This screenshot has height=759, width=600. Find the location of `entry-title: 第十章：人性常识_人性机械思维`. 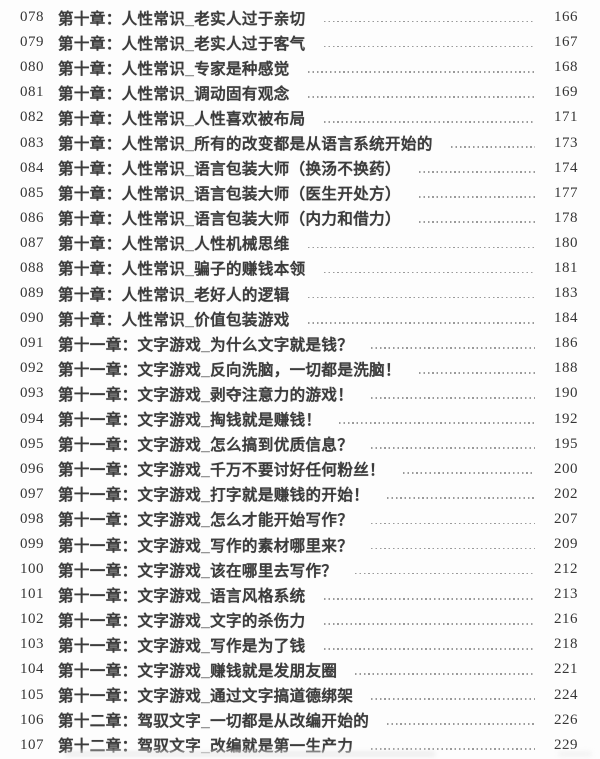

entry-title: 第十章：人性常识_人性机械思维 is located at coordinates (174, 245).